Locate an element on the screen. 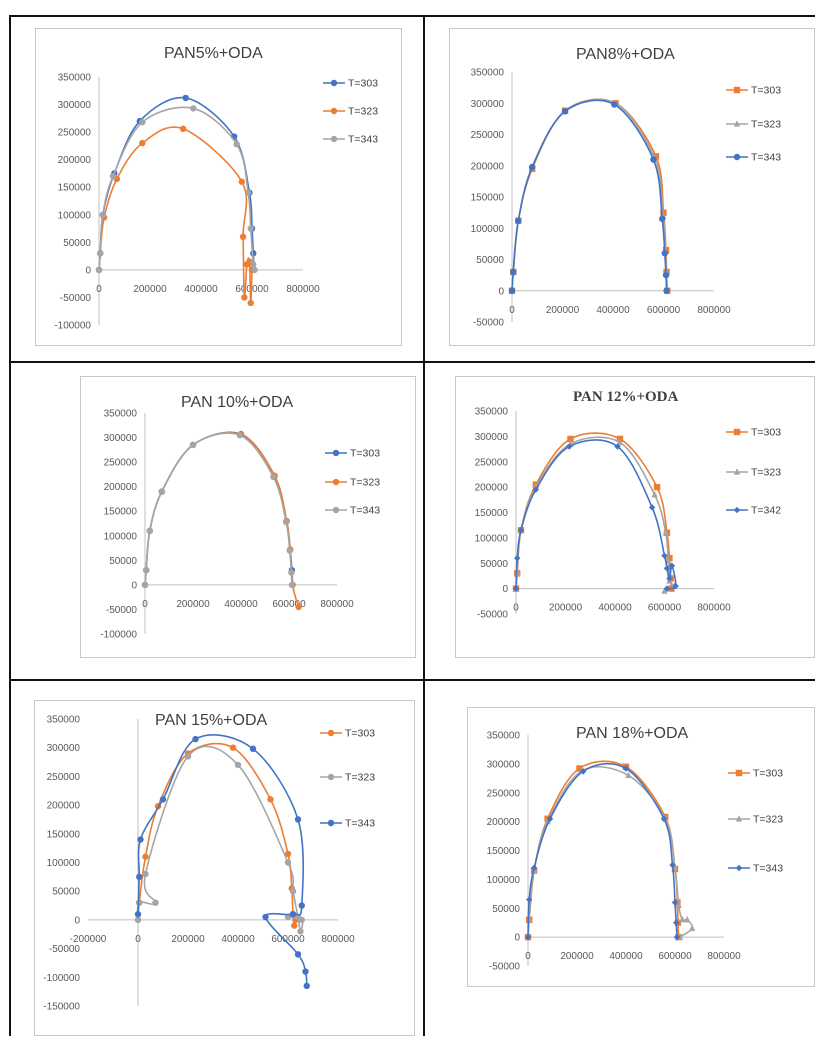 The height and width of the screenshot is (1037, 815). x-tick-label: 600000 is located at coordinates (289, 604).